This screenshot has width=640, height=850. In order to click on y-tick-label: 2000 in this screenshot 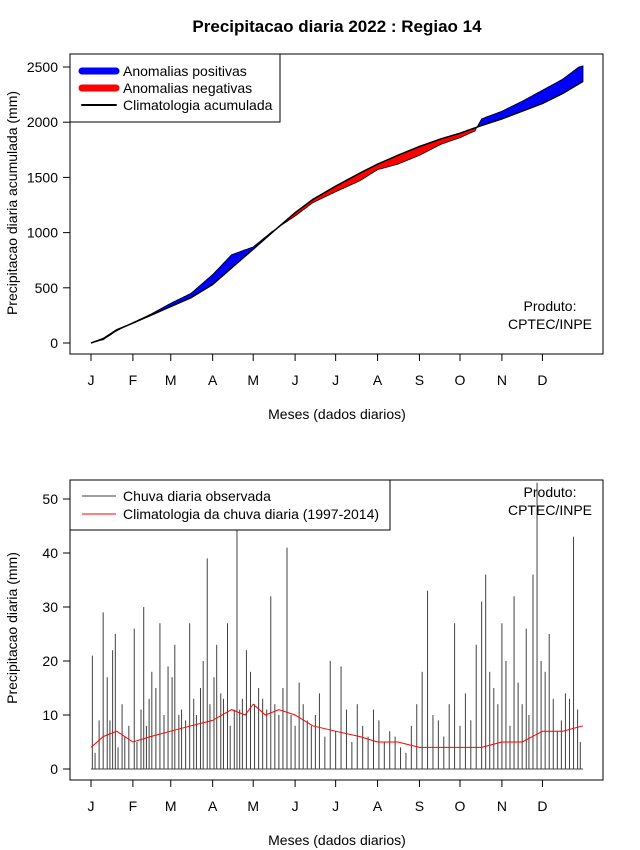, I will do `click(42, 122)`.